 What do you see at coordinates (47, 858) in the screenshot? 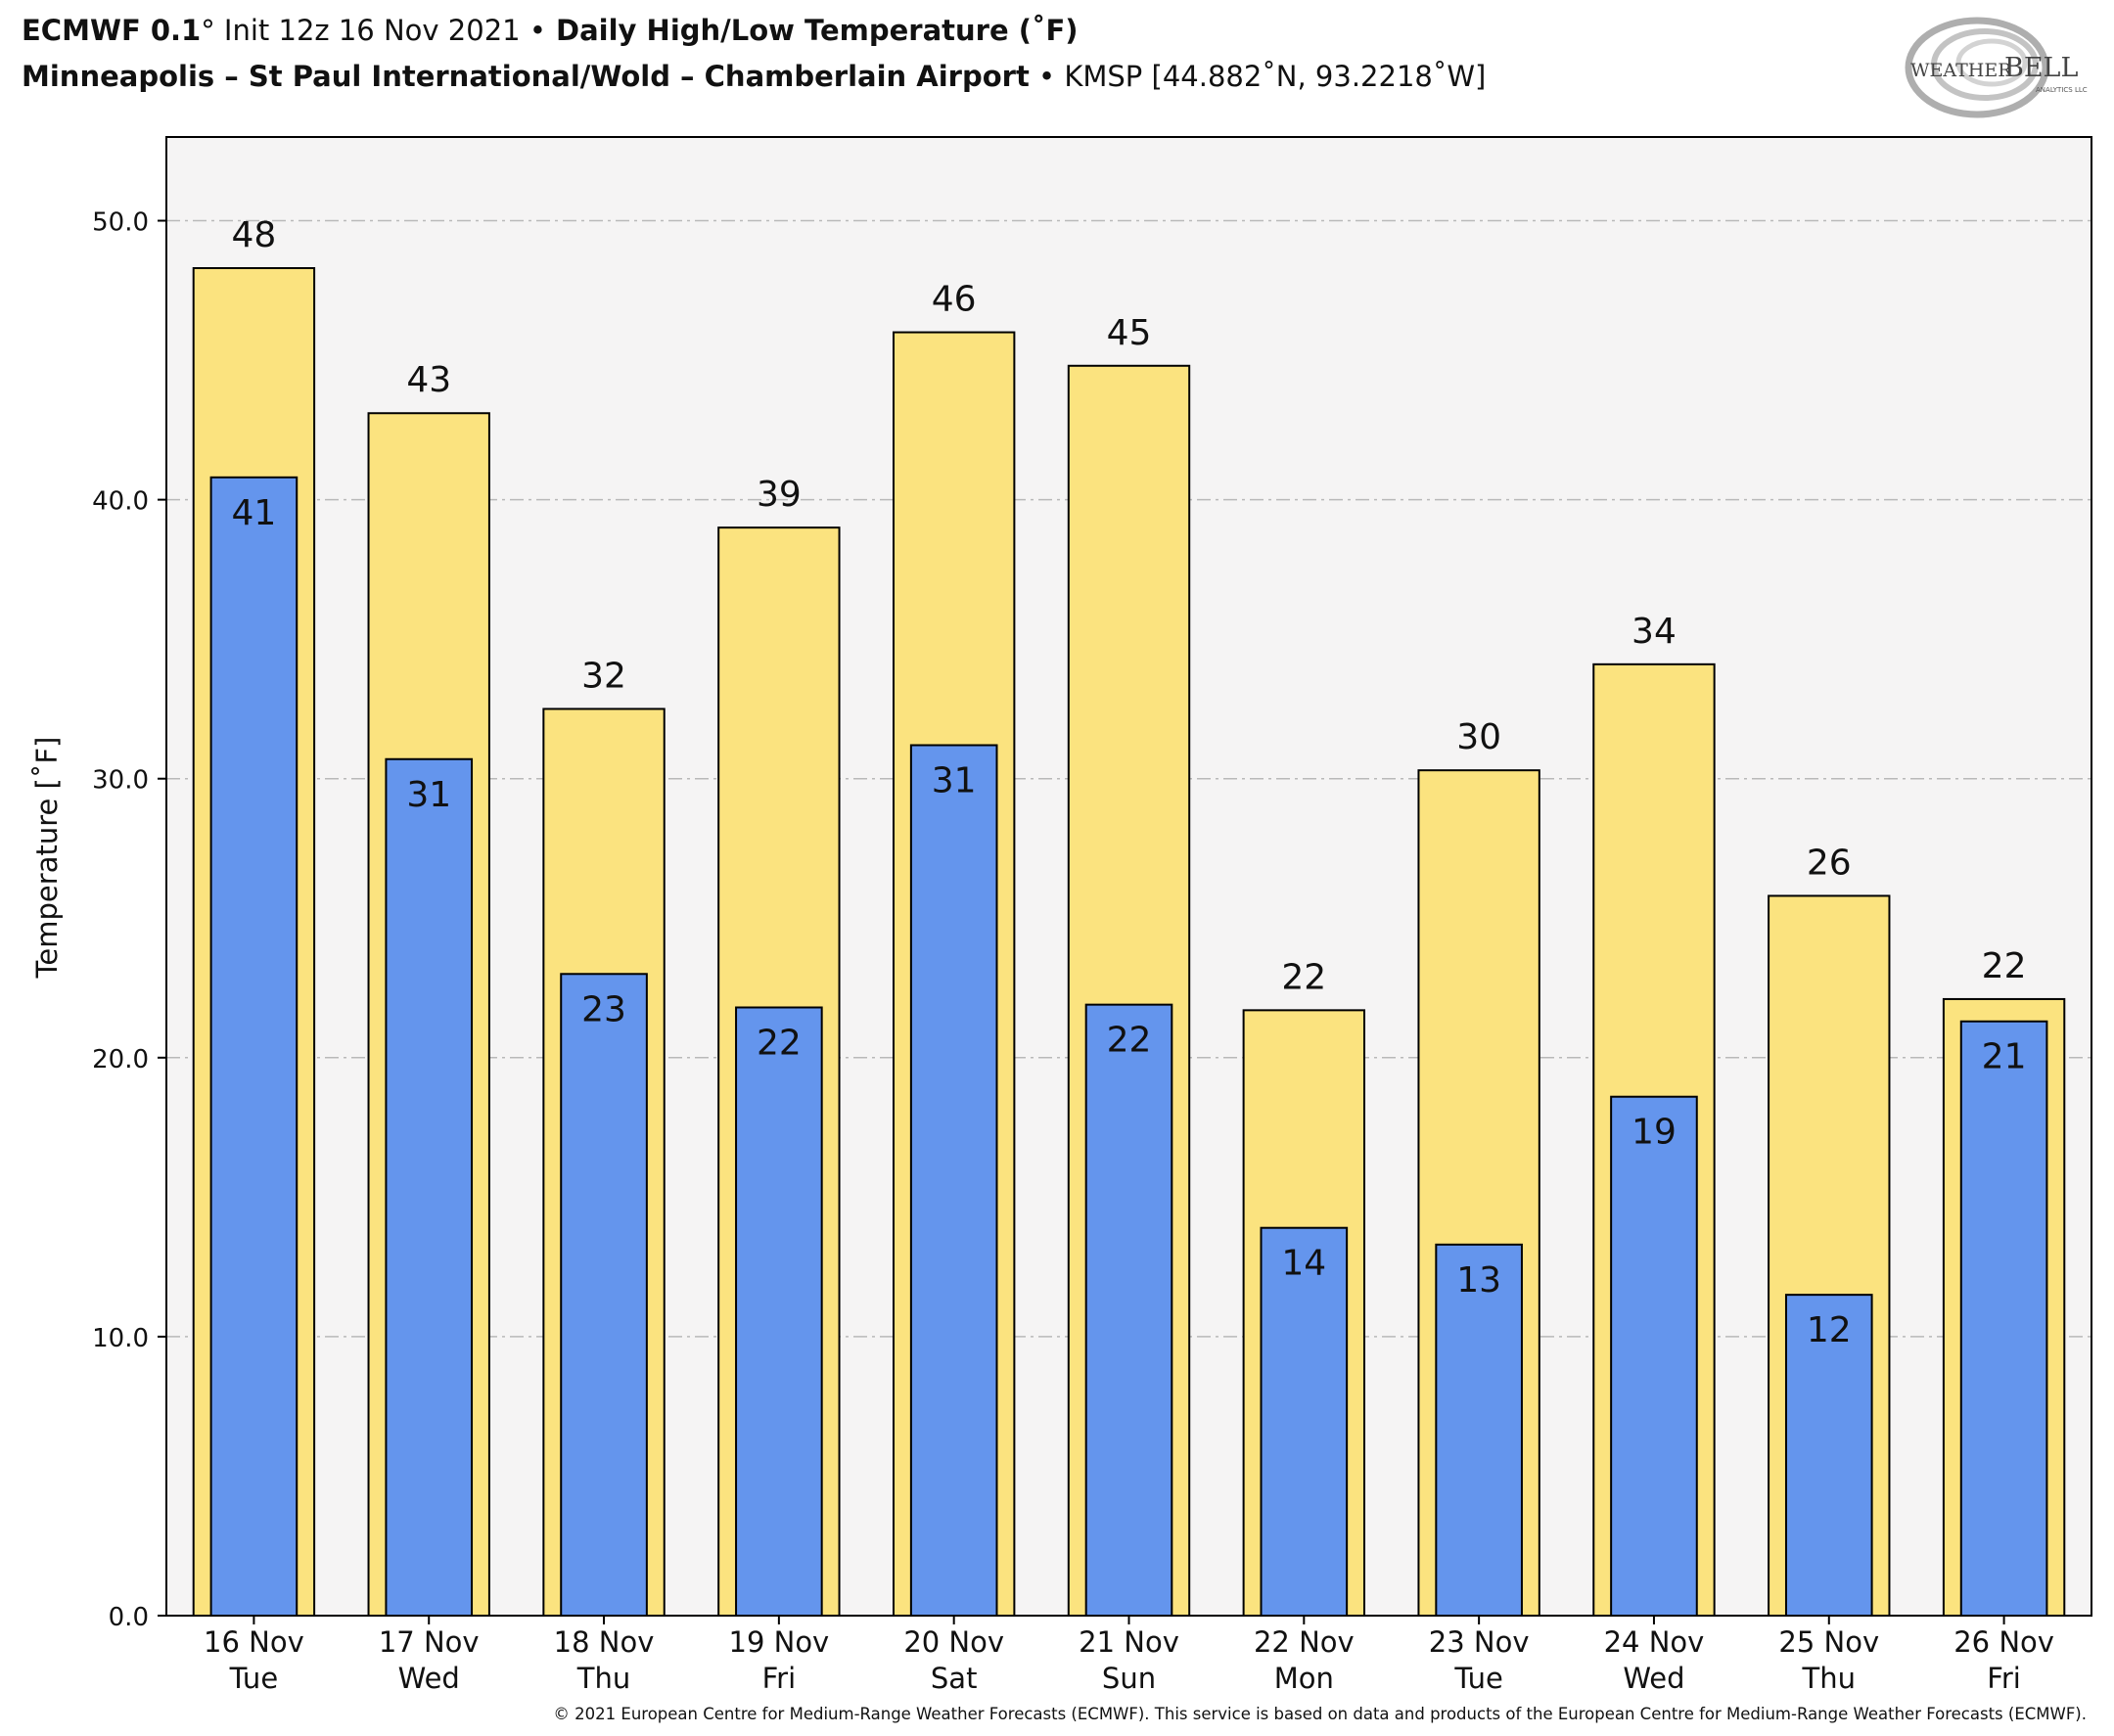
I see `y-axis-label: Temperature [˚F]` at bounding box center [47, 858].